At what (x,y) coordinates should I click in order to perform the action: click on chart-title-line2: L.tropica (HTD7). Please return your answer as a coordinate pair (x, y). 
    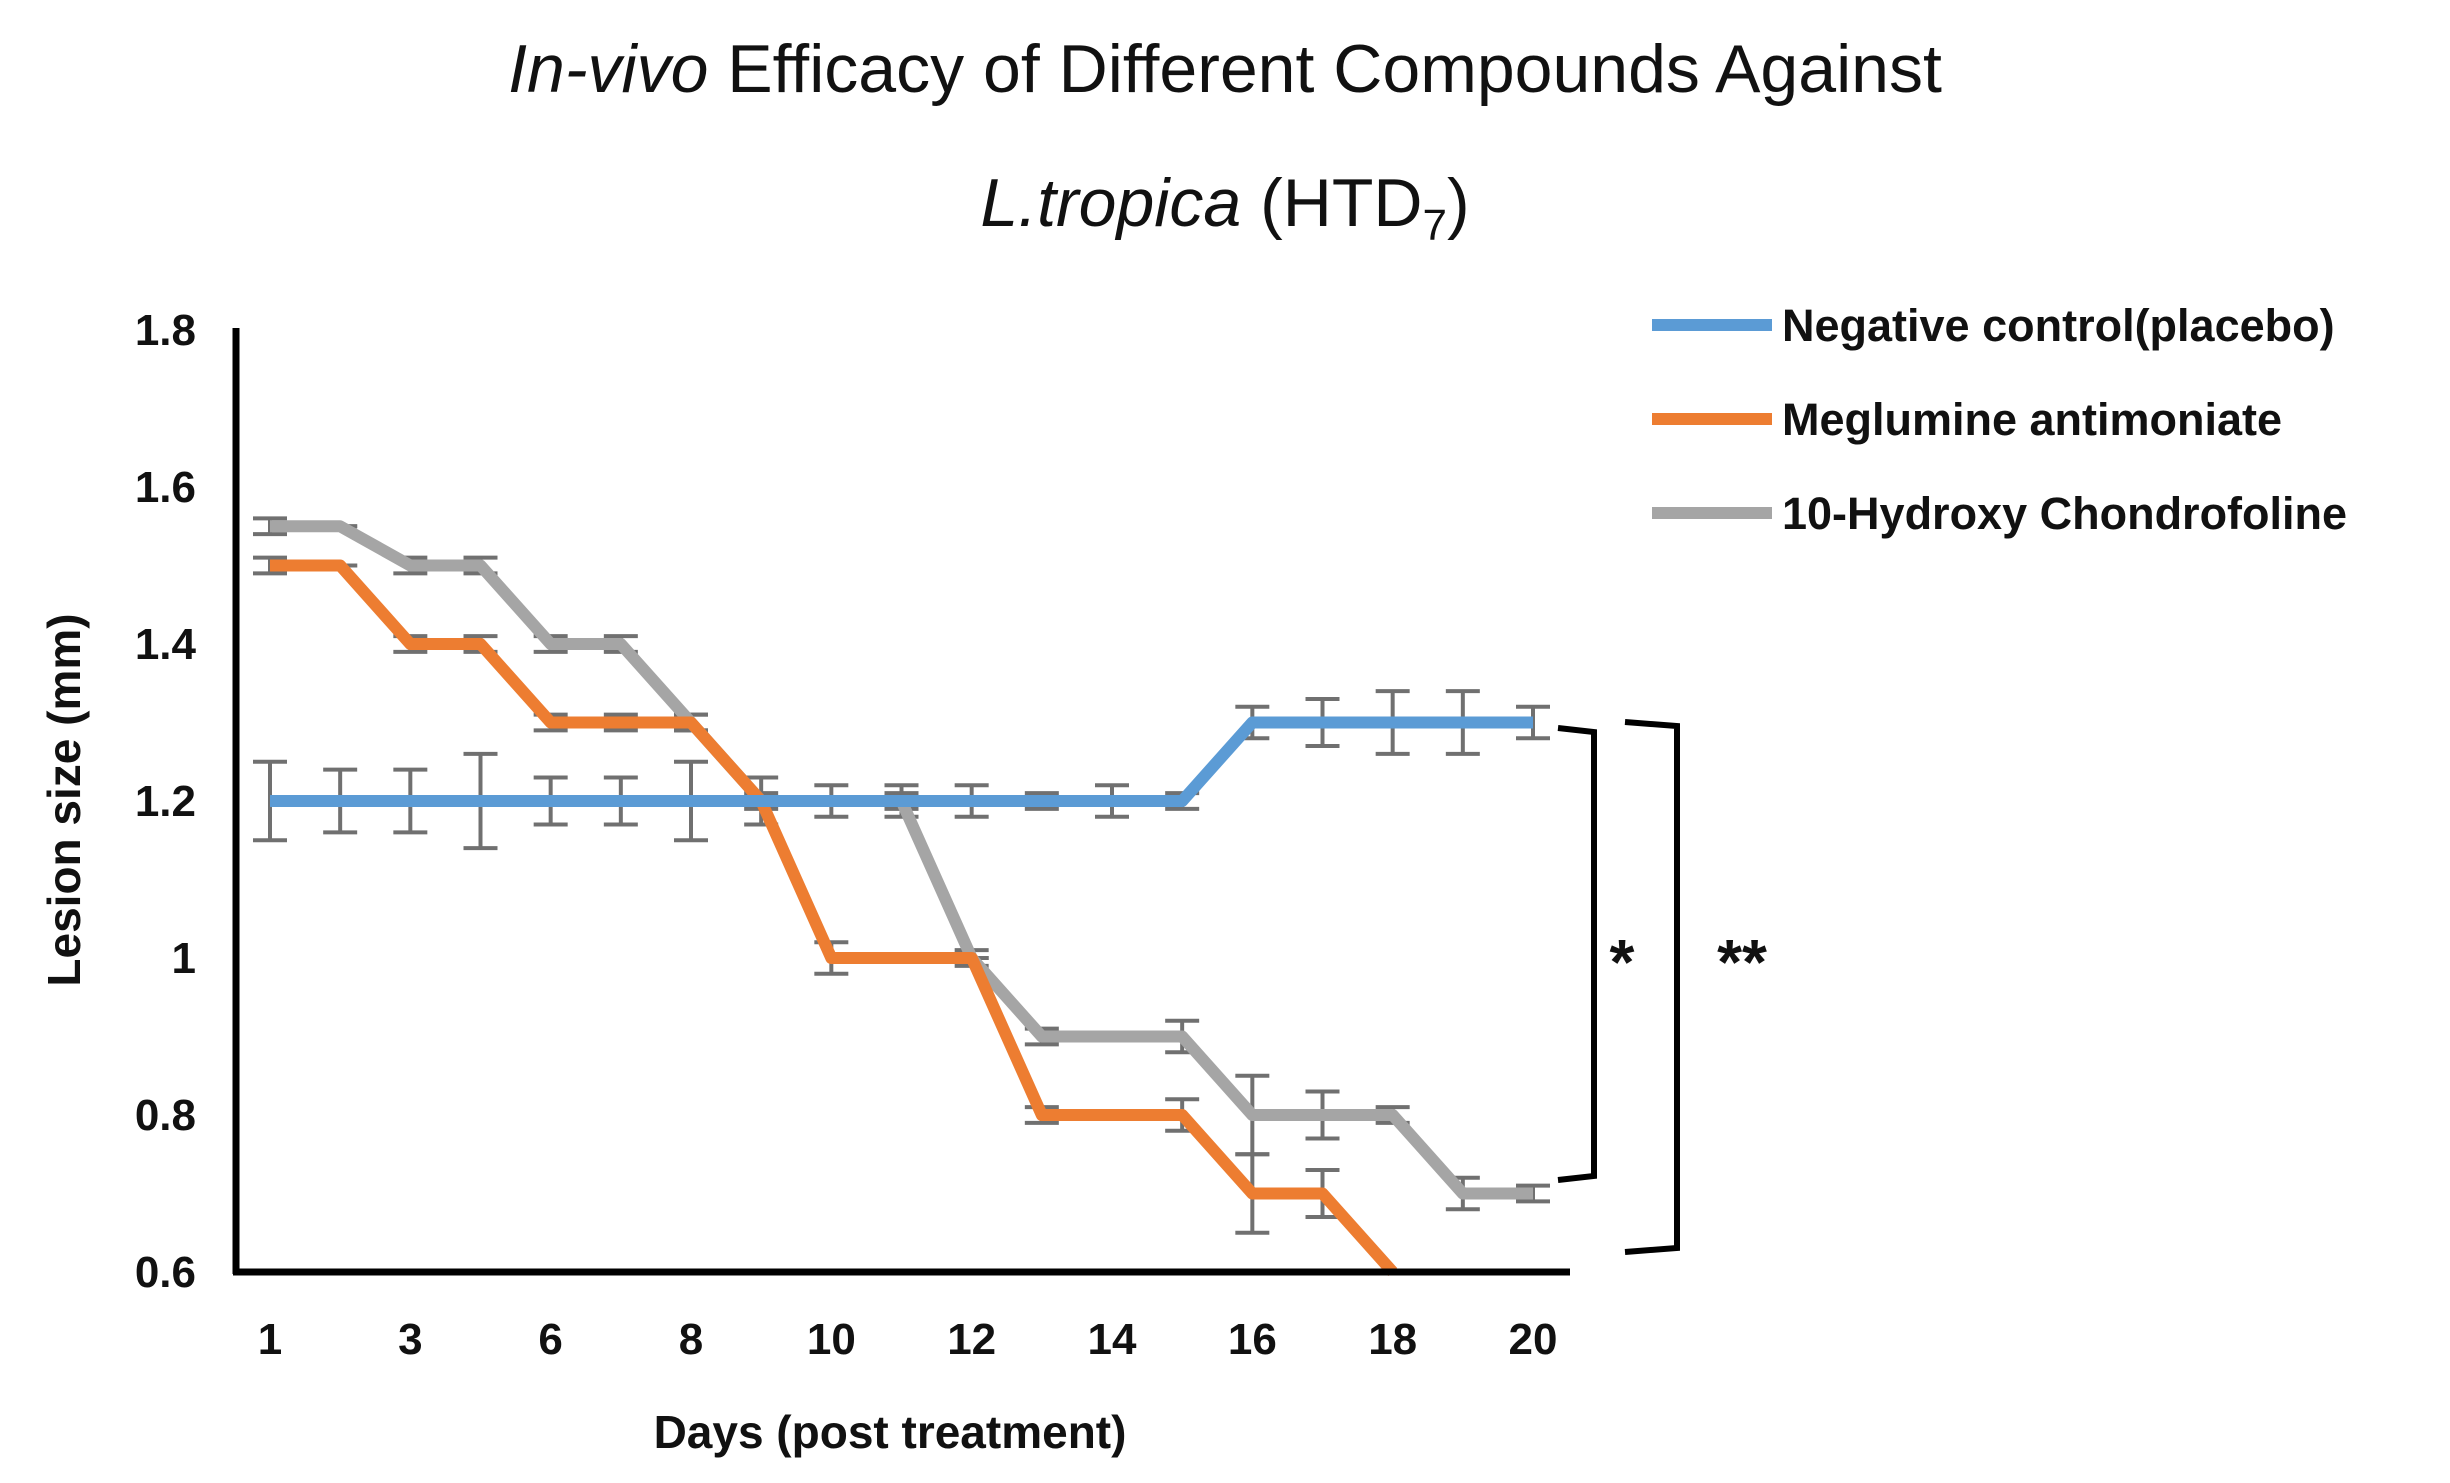
    Looking at the image, I should click on (1224, 207).